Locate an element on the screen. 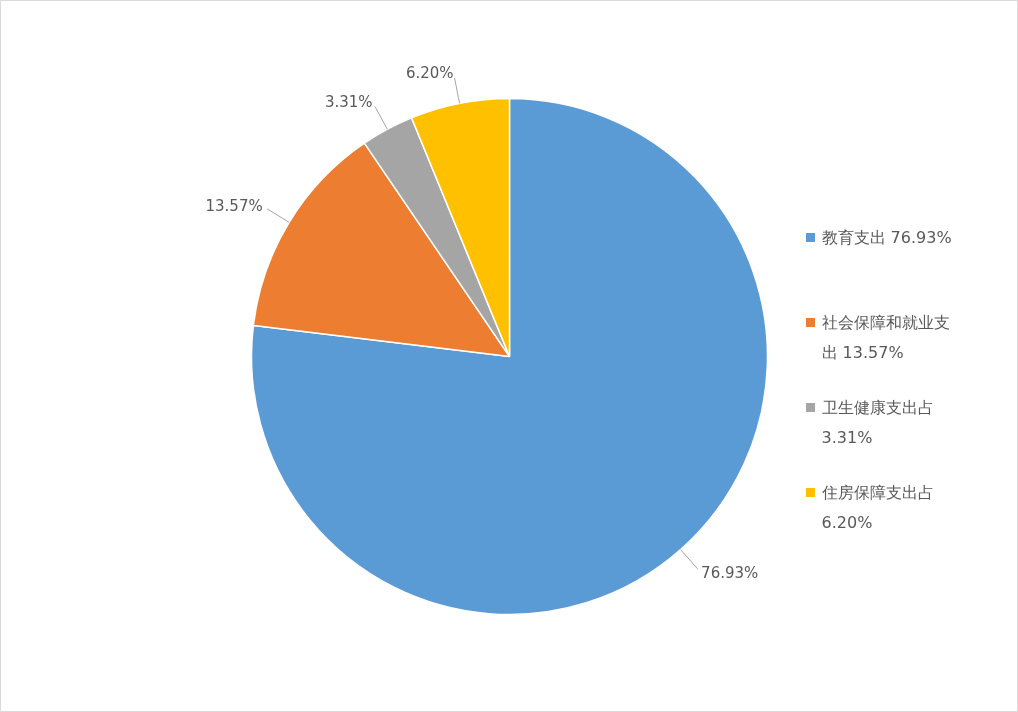 The image size is (1018, 712). data-label: 13.57% is located at coordinates (234, 206).